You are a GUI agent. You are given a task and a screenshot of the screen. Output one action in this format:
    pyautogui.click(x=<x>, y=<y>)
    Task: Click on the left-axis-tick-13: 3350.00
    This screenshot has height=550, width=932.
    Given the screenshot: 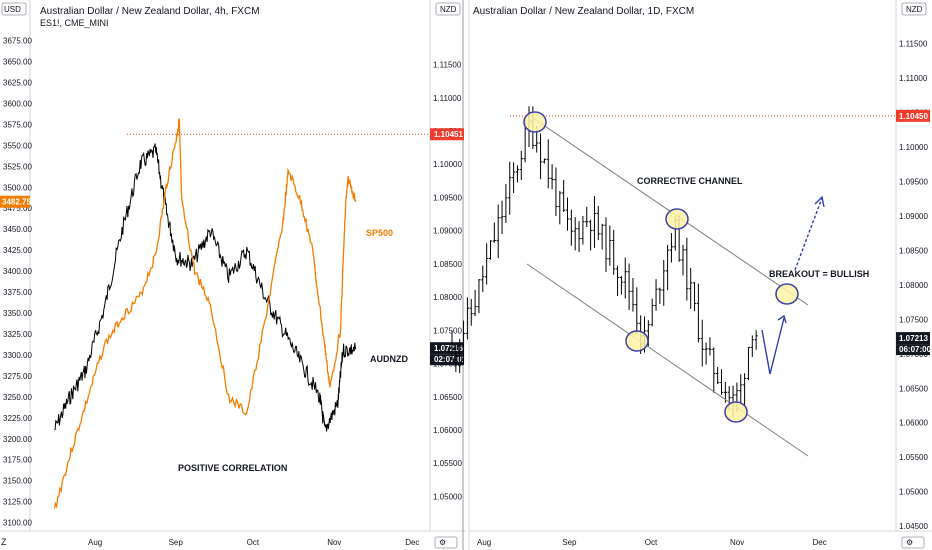 What is the action you would take?
    pyautogui.click(x=17, y=313)
    